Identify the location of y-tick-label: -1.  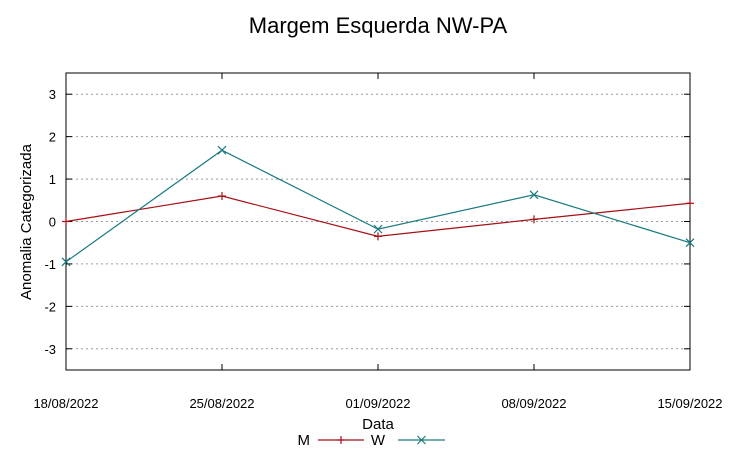
(50, 264).